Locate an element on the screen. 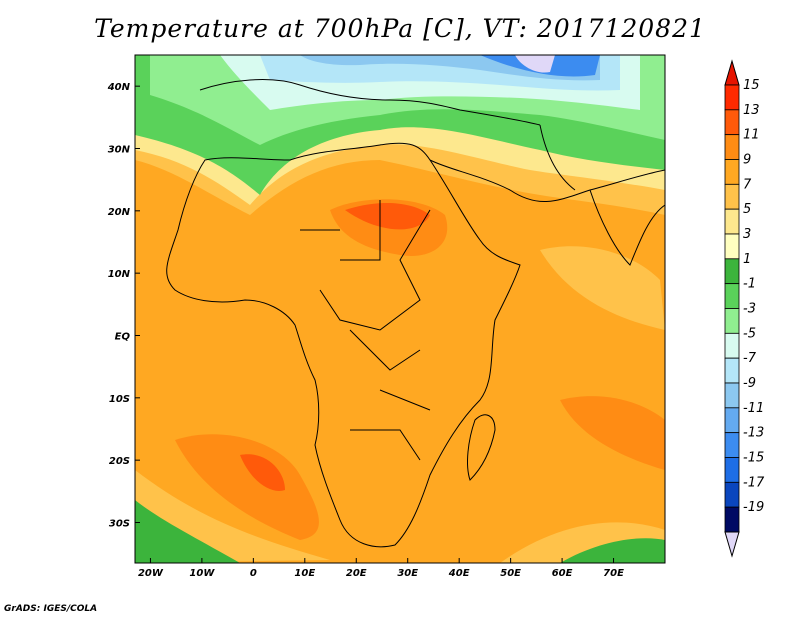 This screenshot has height=618, width=800. lat-tick-label: EQ is located at coordinates (123, 336).